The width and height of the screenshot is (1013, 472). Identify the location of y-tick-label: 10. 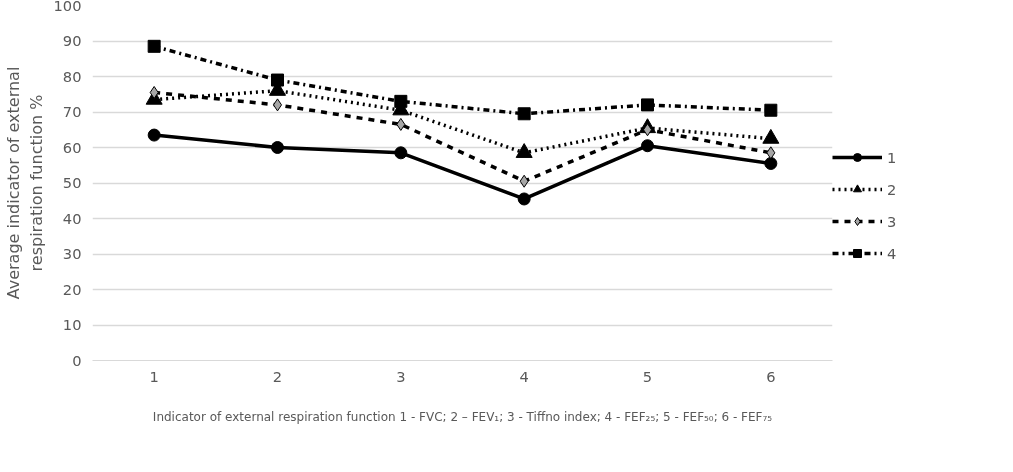
(72, 324).